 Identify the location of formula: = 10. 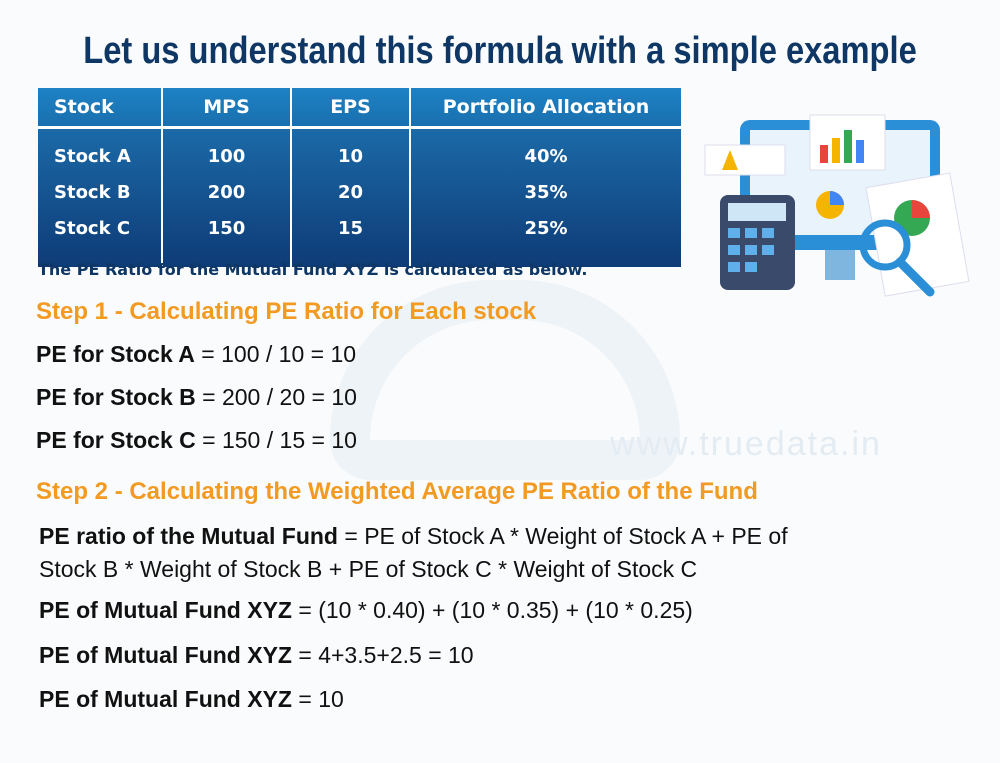
(317, 699).